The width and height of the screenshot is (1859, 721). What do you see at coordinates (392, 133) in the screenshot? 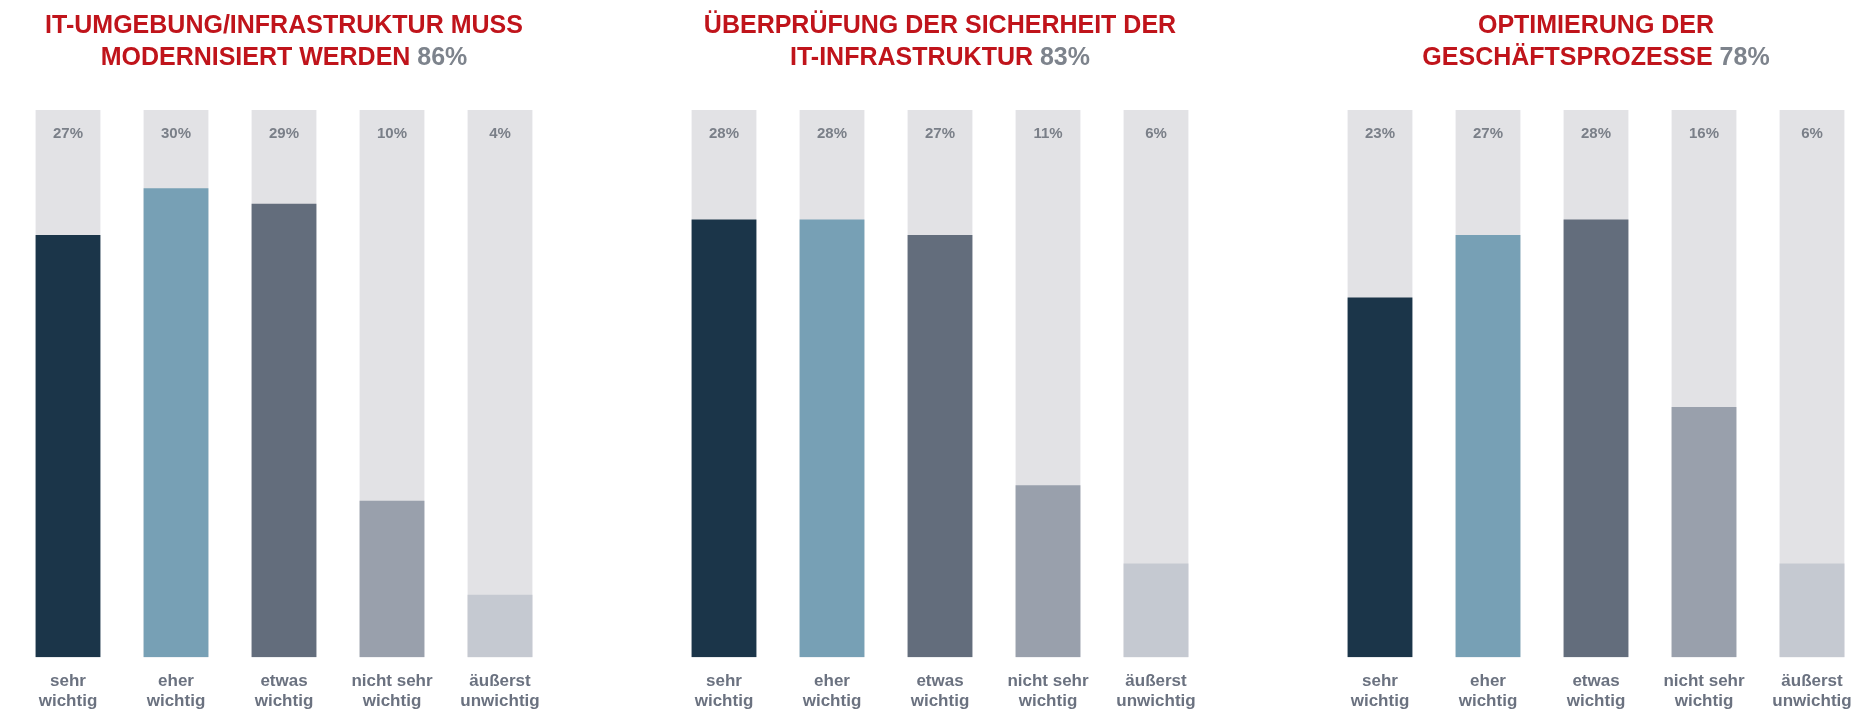
I see `data-label: 10%` at bounding box center [392, 133].